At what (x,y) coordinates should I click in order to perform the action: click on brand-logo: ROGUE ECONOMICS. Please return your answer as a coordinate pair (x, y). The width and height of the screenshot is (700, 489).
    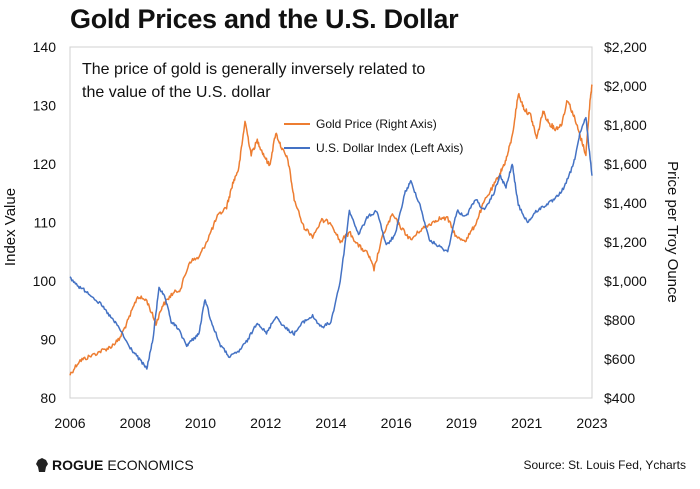
    Looking at the image, I should click on (115, 465).